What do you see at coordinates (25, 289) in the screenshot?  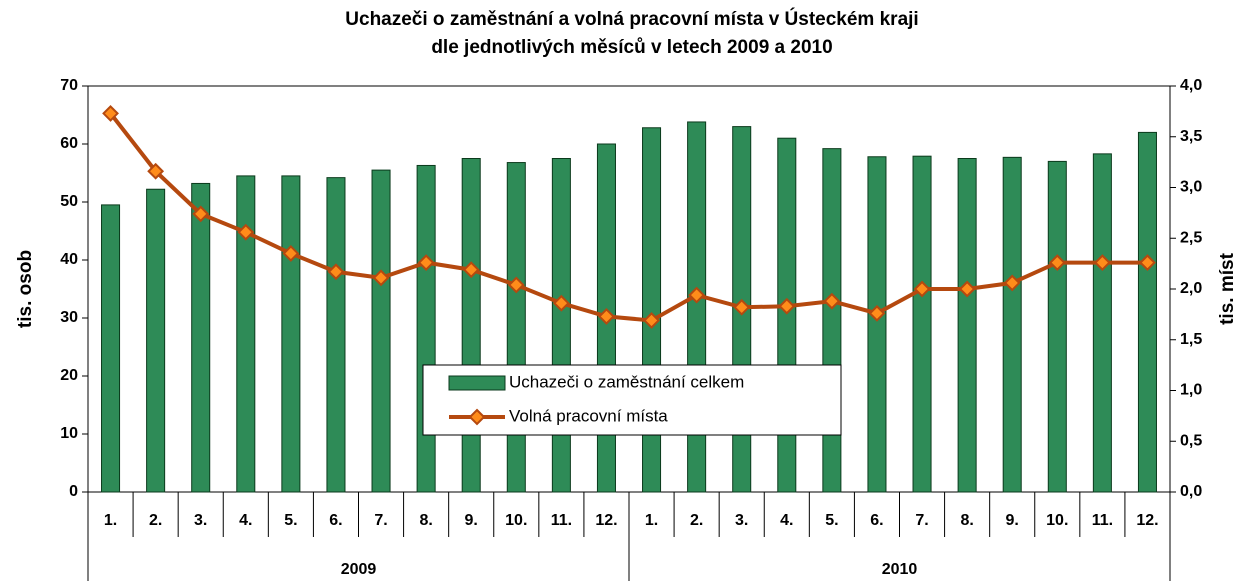 I see `y-axis-label: tis. osob` at bounding box center [25, 289].